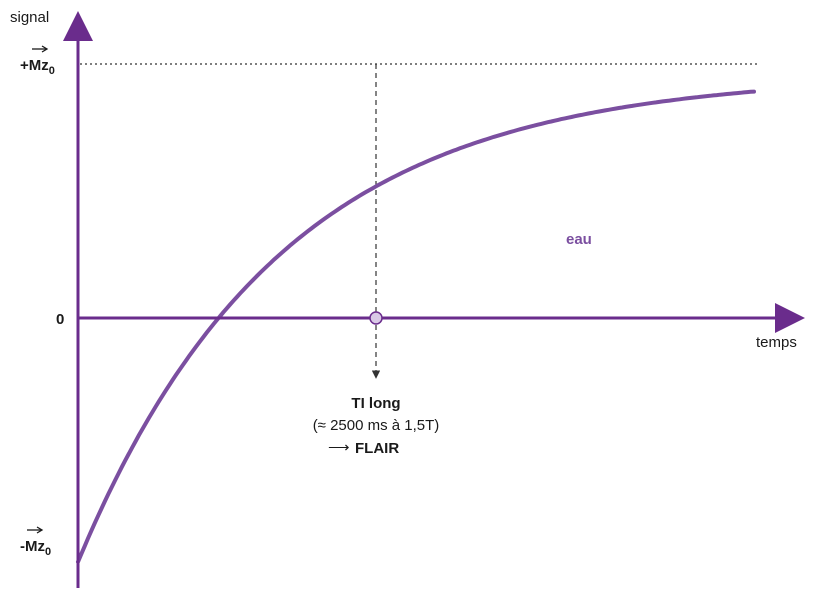  I want to click on annotation-title: TI long, so click(375, 403).